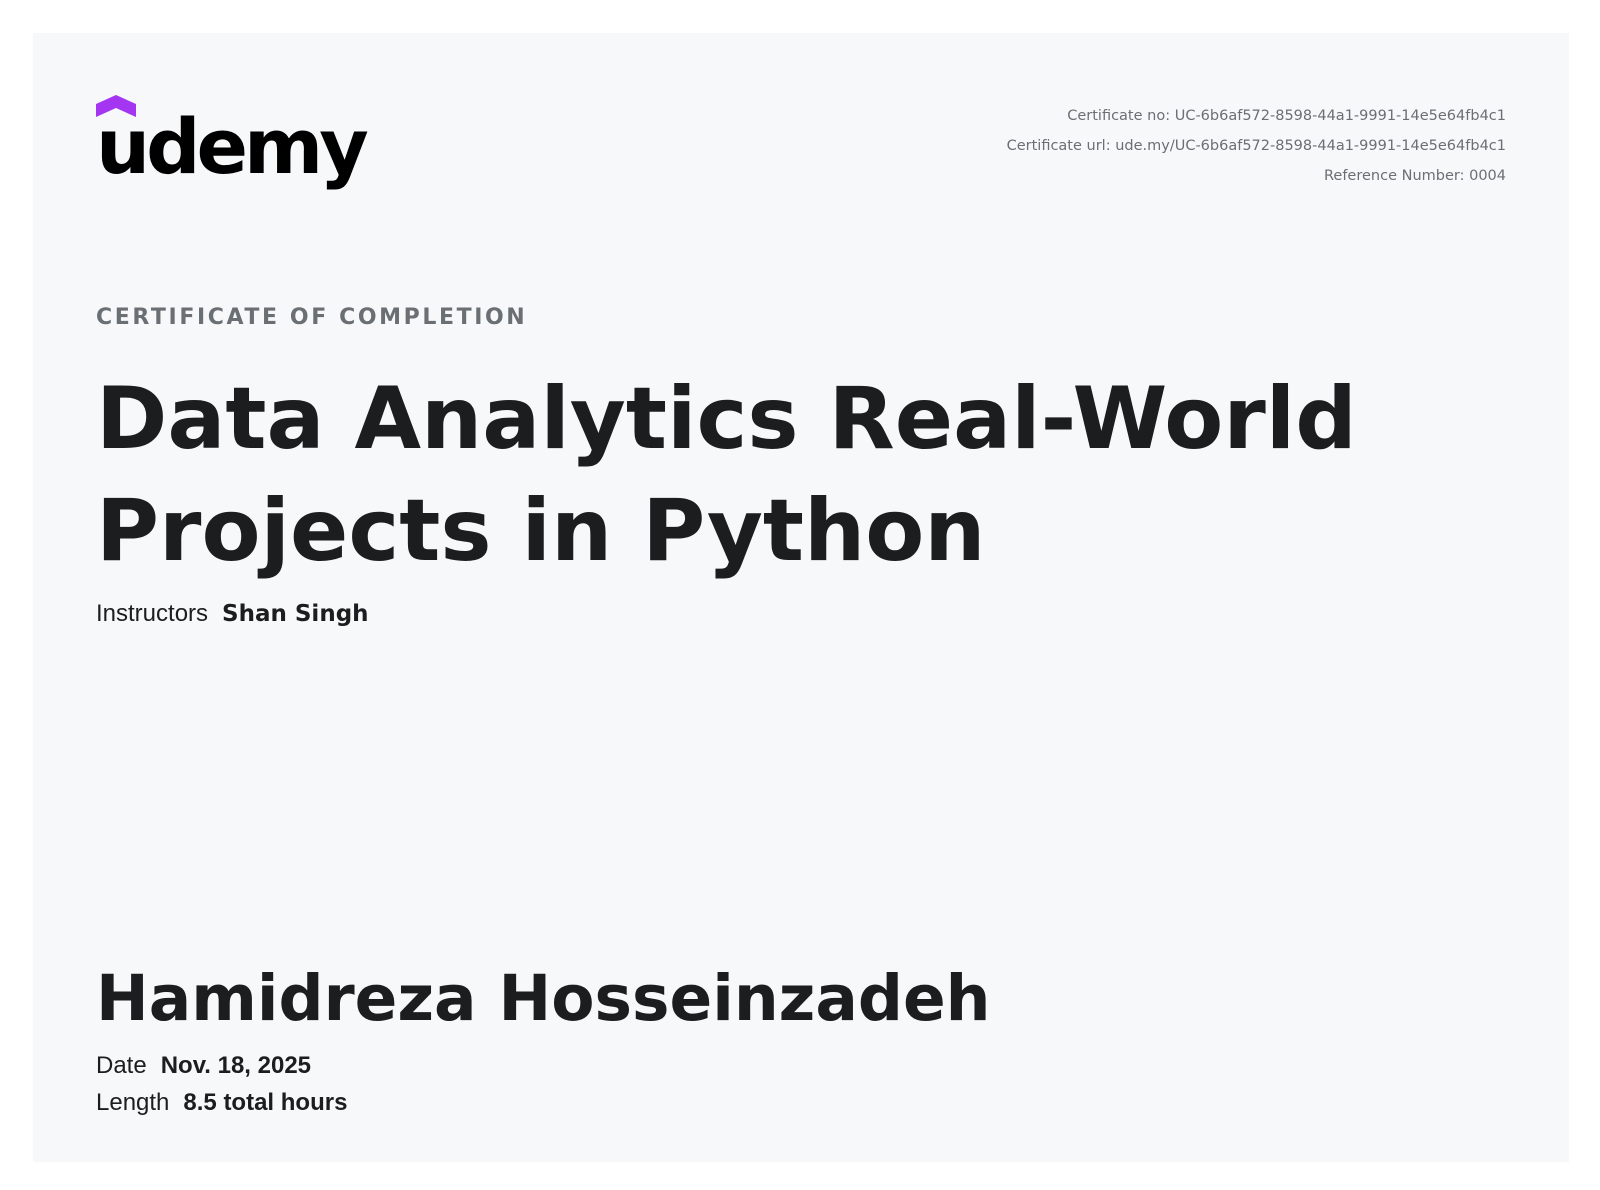 The width and height of the screenshot is (1600, 1190). What do you see at coordinates (133, 1102) in the screenshot?
I see `length-label: Length` at bounding box center [133, 1102].